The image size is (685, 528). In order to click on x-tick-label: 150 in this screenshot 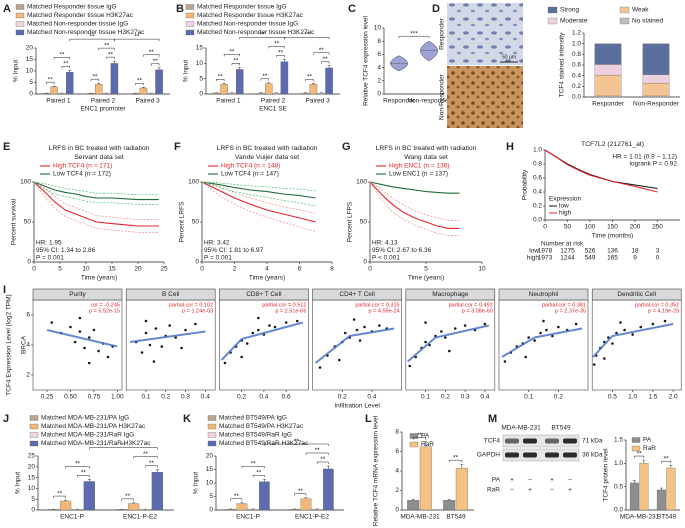, I will do `click(612, 227)`.